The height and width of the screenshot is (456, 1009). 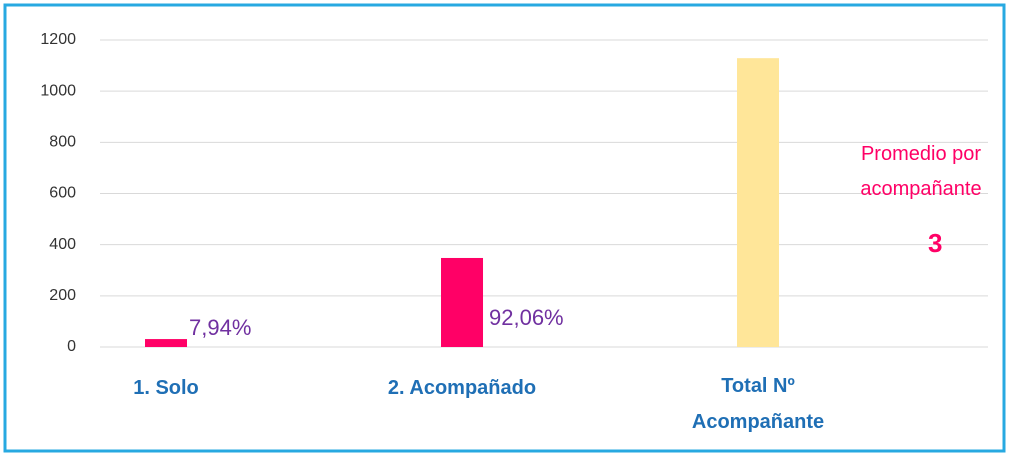 I want to click on annotation-value: 3, so click(x=935, y=243).